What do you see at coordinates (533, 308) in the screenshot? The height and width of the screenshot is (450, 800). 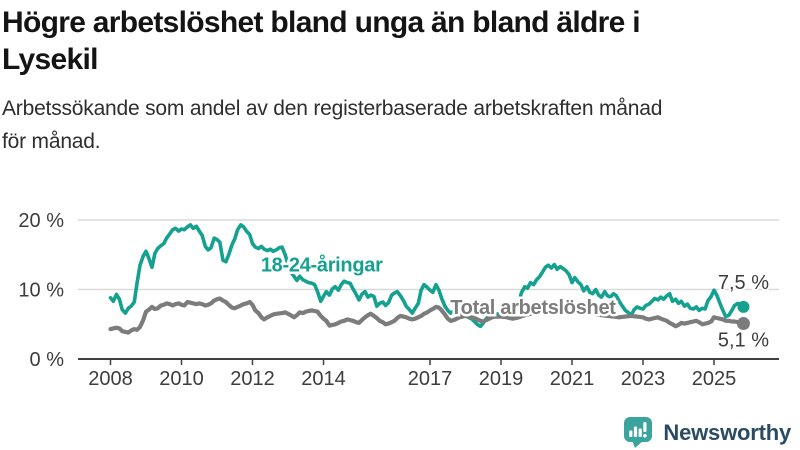 I see `series-label-total: Total arbetslöshet` at bounding box center [533, 308].